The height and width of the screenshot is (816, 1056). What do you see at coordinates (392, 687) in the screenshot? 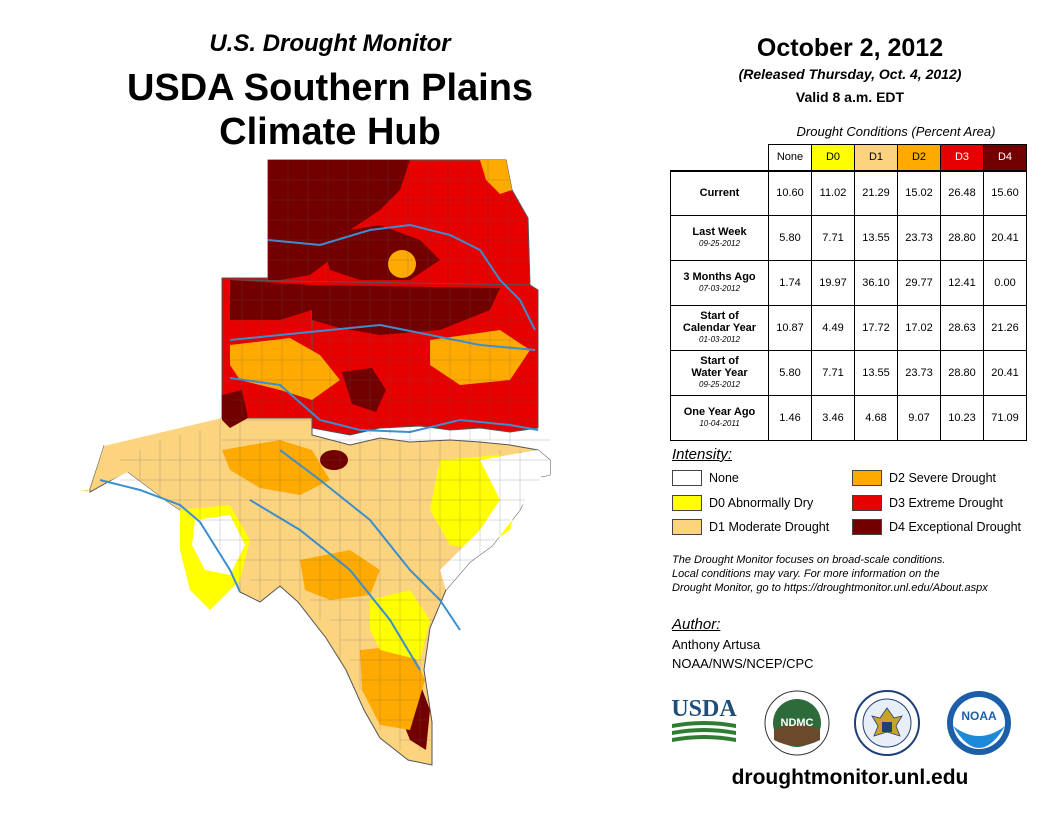
I see `d2-texas-south` at bounding box center [392, 687].